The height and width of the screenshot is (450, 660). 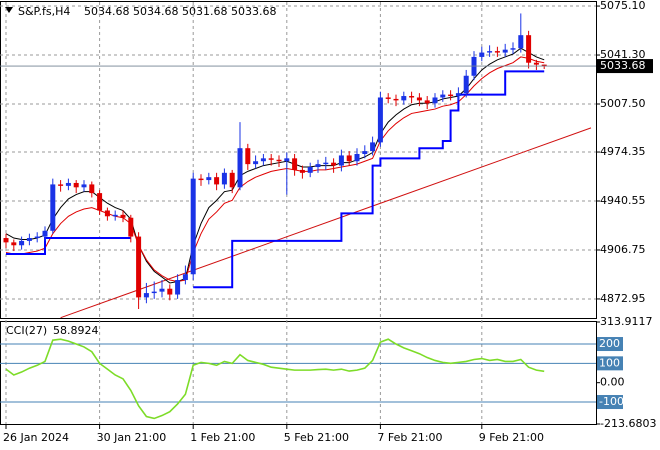 What do you see at coordinates (44, 11) in the screenshot?
I see `symbol: S&P.fs,H4` at bounding box center [44, 11].